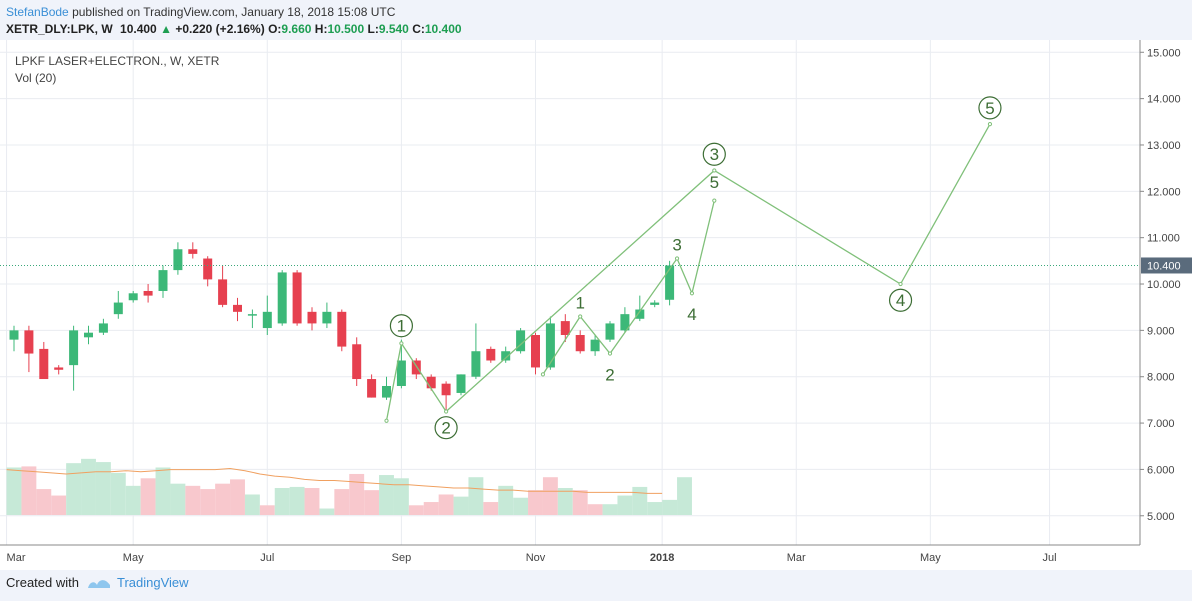 The width and height of the screenshot is (1192, 601). Describe the element at coordinates (536, 558) in the screenshot. I see `x-tick-label: Nov` at that location.